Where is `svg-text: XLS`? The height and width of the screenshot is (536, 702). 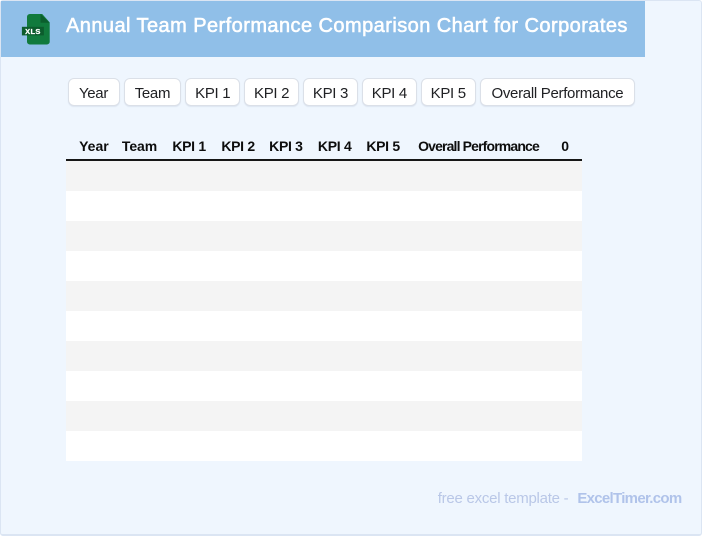 svg-text: XLS is located at coordinates (33, 31).